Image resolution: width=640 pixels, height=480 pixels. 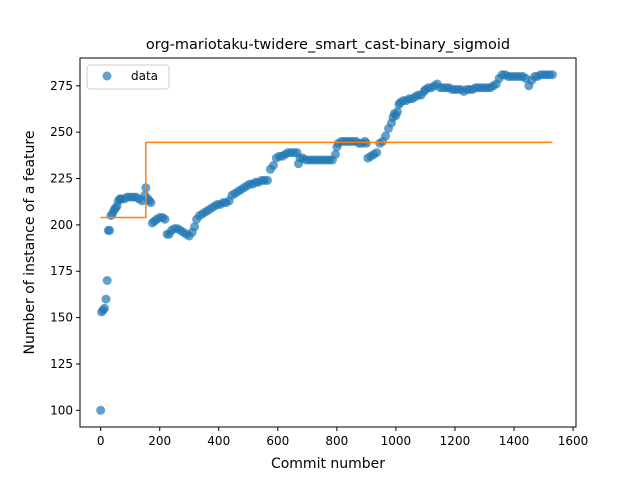 I want to click on legend-label: data, so click(x=144, y=76).